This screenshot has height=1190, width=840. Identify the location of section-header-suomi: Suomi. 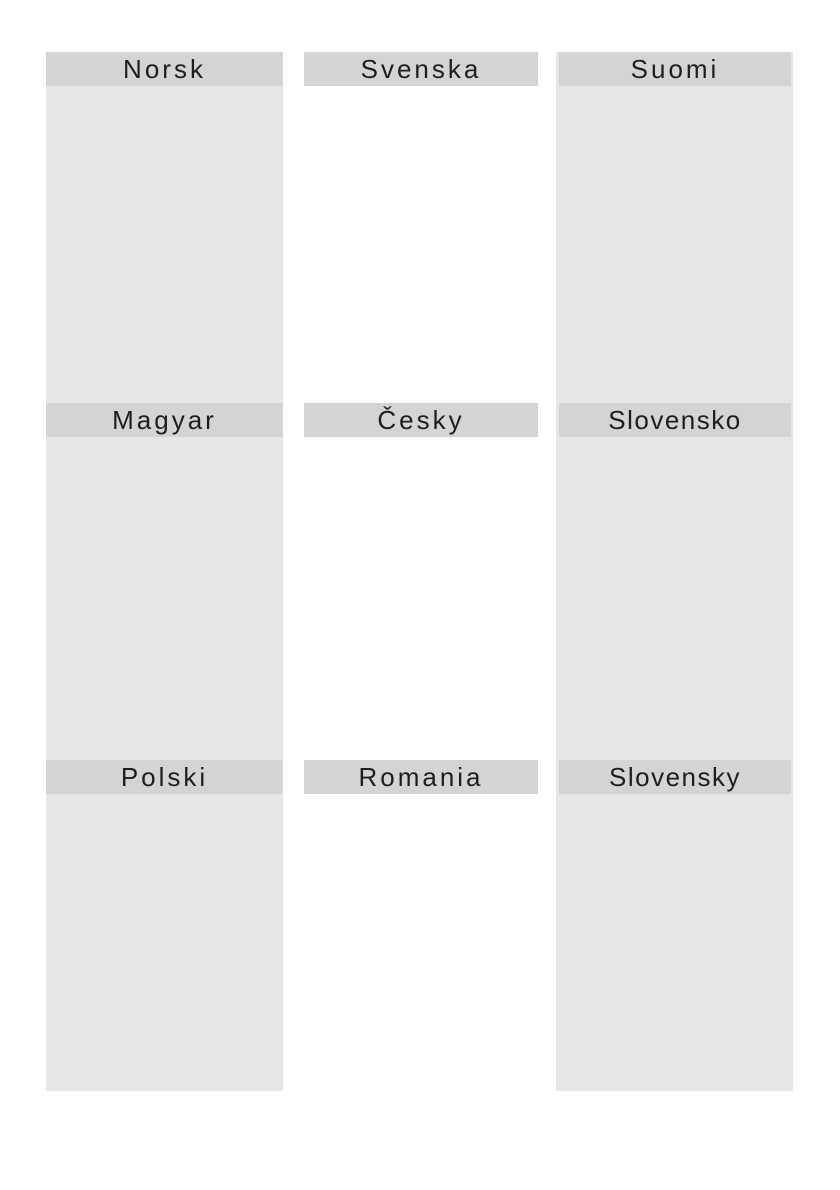
(675, 69).